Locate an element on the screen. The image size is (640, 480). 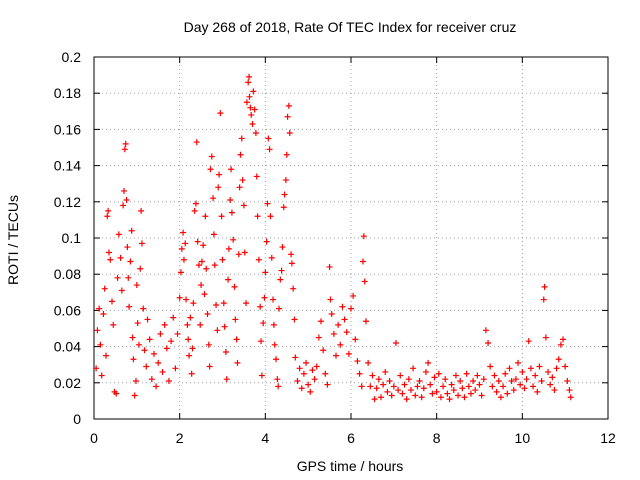
y-tick-label: 0.04 is located at coordinates (67, 347).